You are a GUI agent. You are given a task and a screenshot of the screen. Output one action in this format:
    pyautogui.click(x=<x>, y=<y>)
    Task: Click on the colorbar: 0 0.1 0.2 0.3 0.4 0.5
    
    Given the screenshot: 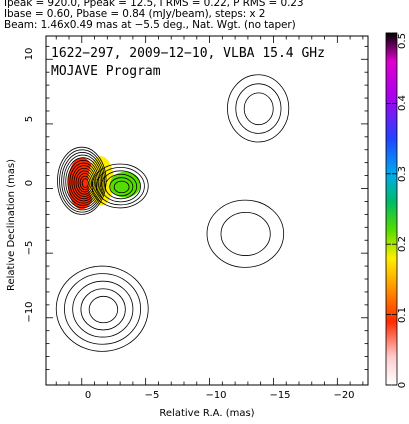 What is the action you would take?
    pyautogui.click(x=396, y=210)
    